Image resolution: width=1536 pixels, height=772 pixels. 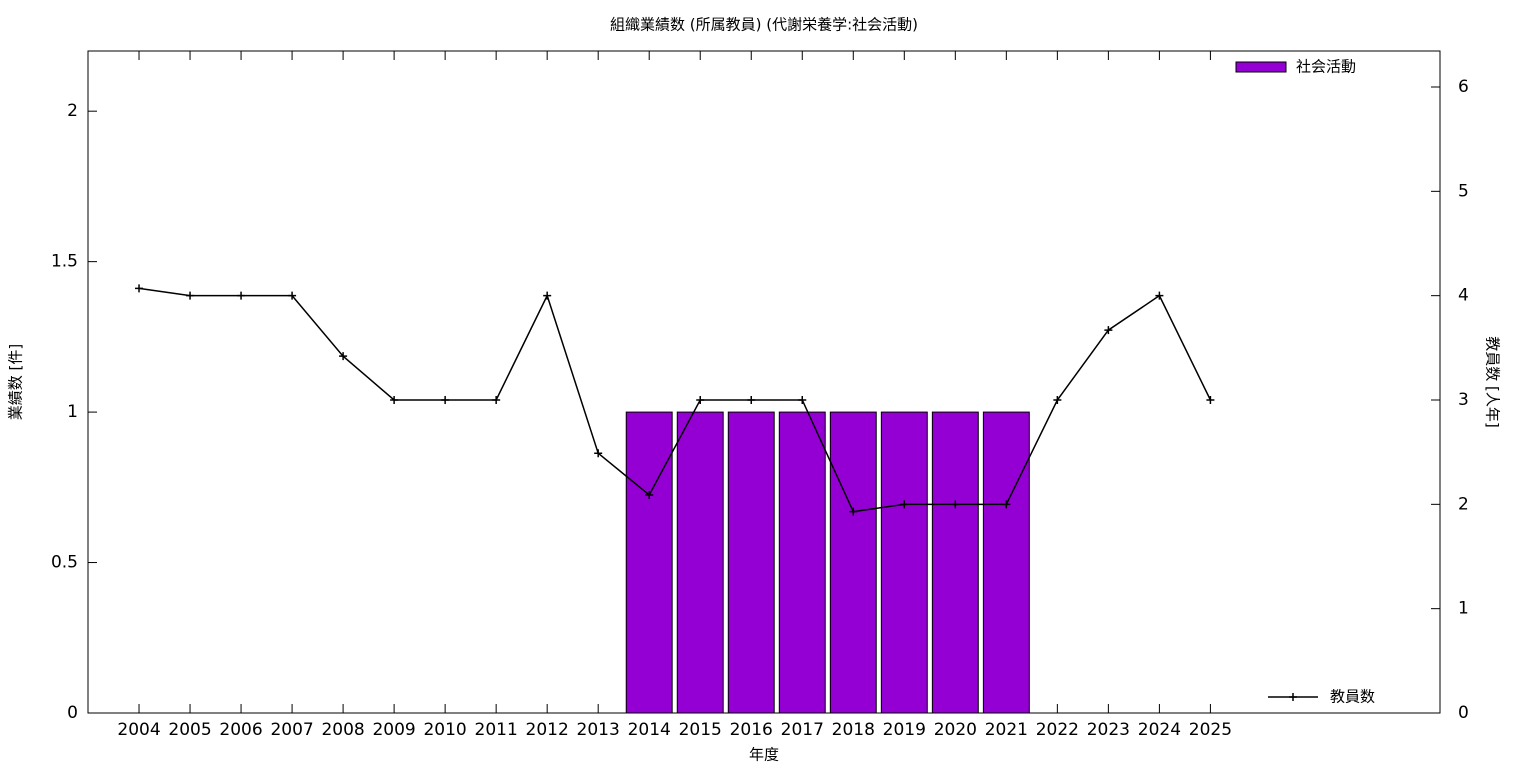 What do you see at coordinates (1463, 296) in the screenshot?
I see `y2-tick-label: 4` at bounding box center [1463, 296].